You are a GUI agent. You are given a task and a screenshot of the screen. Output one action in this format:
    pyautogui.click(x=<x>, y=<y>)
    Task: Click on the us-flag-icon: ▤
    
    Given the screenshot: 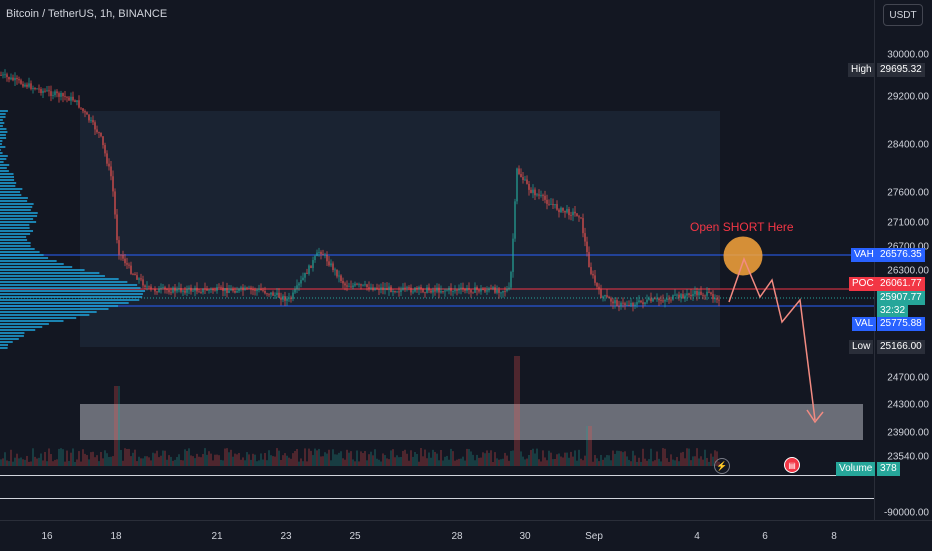 What is the action you would take?
    pyautogui.click(x=792, y=465)
    